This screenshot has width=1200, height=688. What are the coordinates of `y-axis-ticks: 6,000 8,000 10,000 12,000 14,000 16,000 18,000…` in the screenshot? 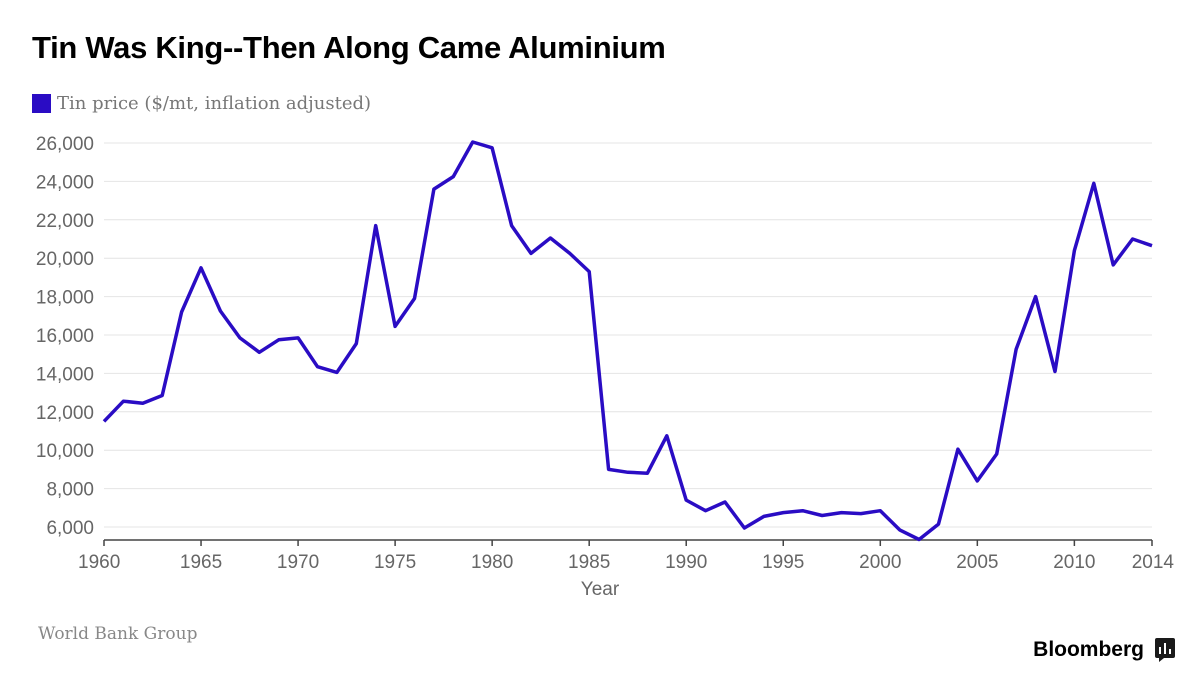 It's located at (65, 336).